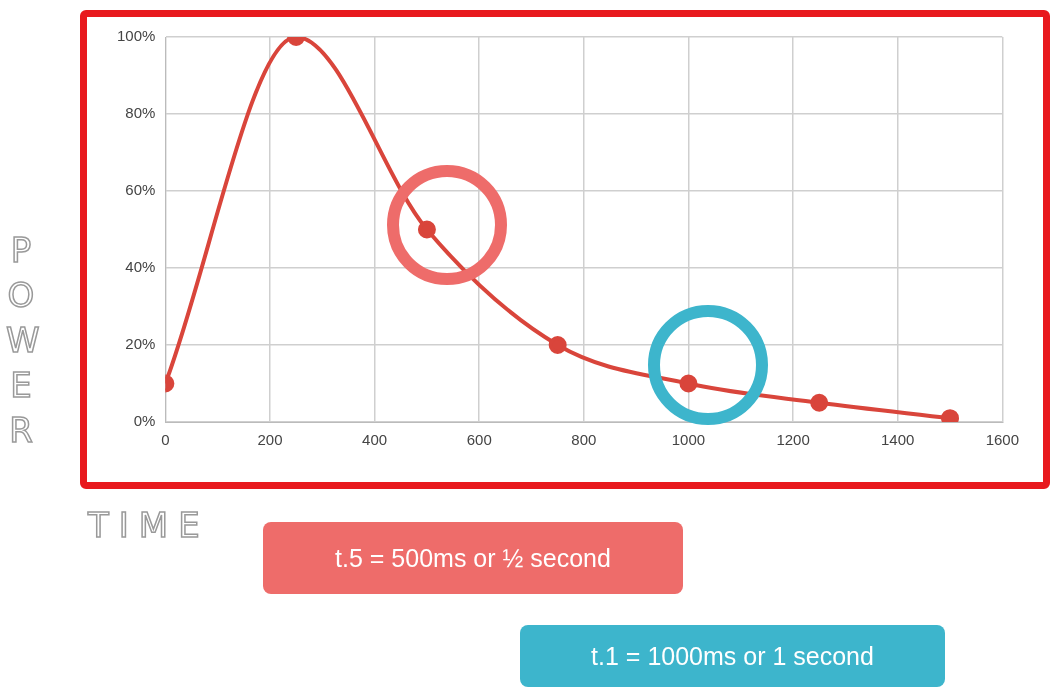  What do you see at coordinates (270, 440) in the screenshot?
I see `x-tick-label: 200` at bounding box center [270, 440].